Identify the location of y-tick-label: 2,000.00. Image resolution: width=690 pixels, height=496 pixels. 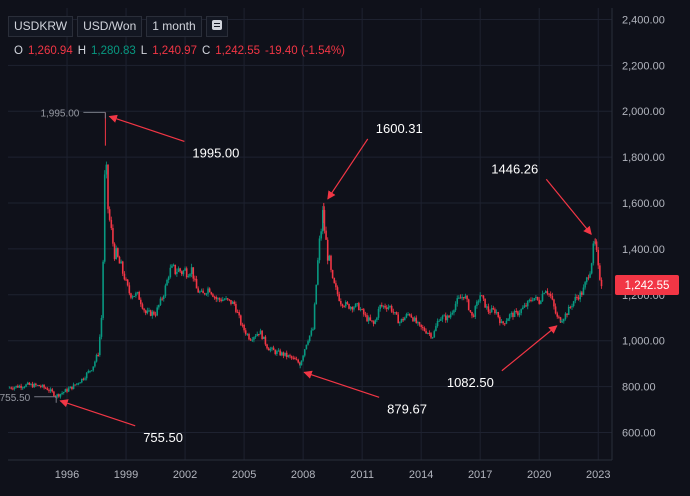
(643, 112).